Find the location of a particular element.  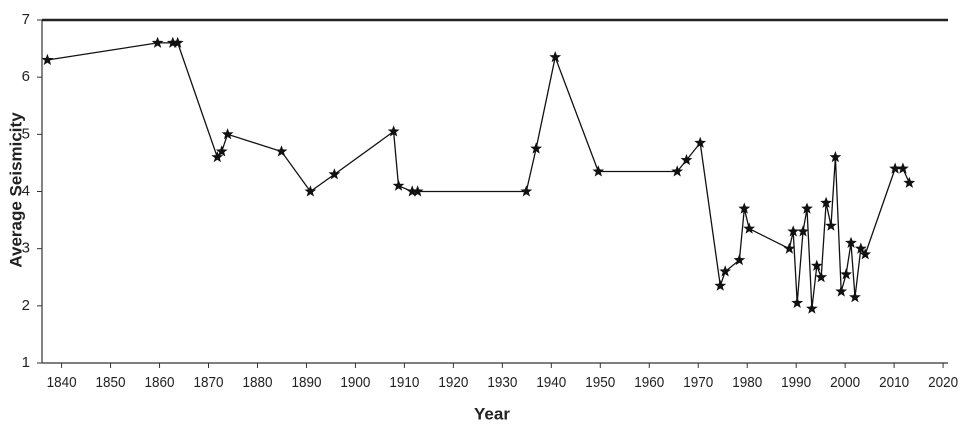

y-axis-title: Average Seismicity is located at coordinates (15, 190).